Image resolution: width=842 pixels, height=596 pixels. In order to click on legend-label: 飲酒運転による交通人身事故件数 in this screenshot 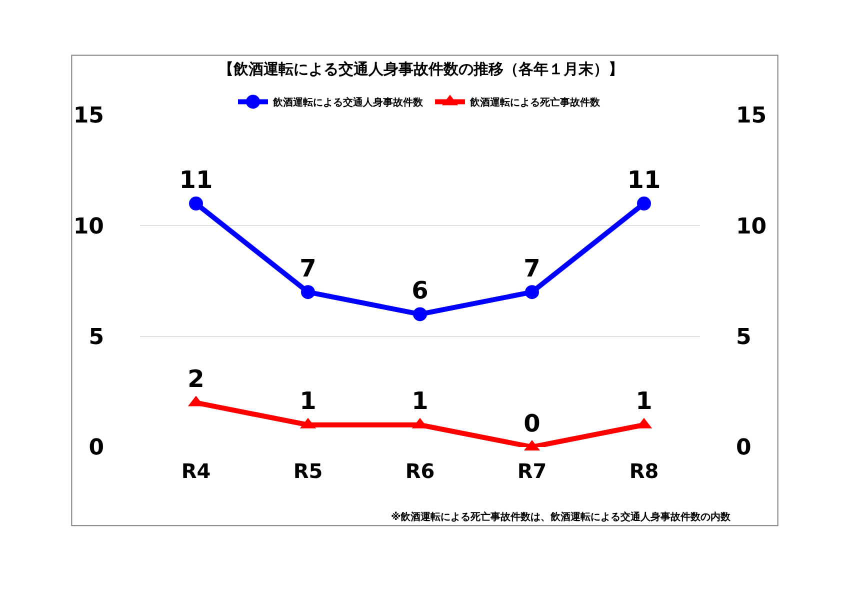, I will do `click(348, 102)`.